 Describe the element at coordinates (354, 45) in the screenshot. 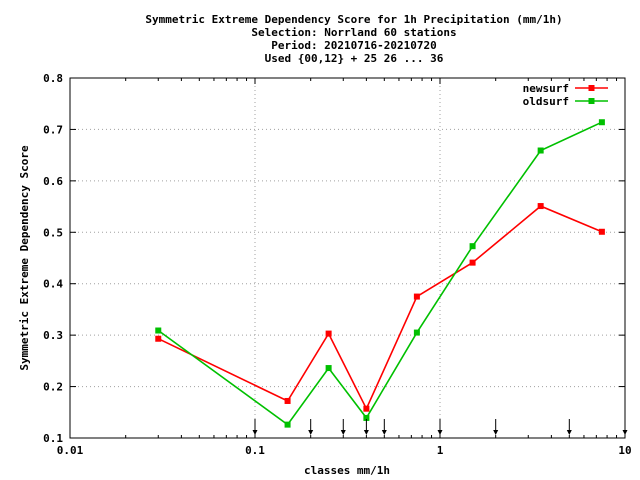

I see `title-line-3: Period: 20210716-20210720` at that location.